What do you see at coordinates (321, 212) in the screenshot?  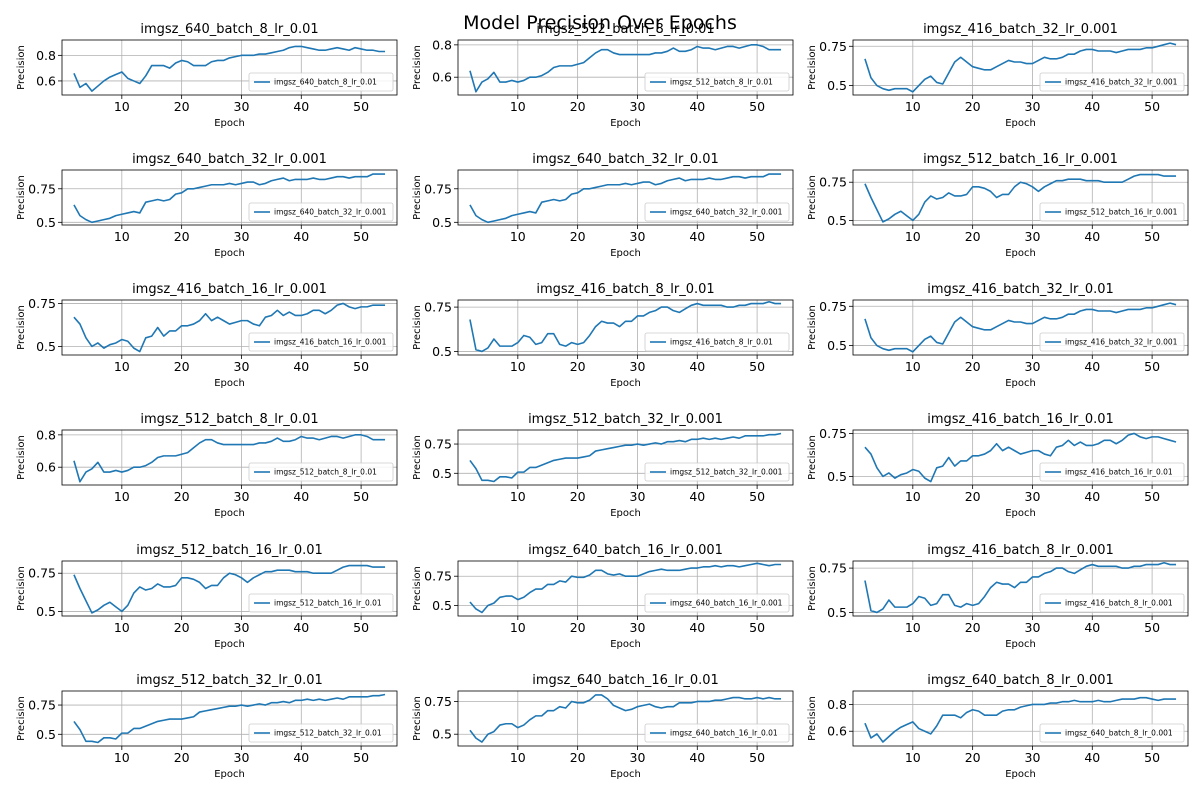 I see `legend: imgsz_640_batch_32_lr_0.001` at bounding box center [321, 212].